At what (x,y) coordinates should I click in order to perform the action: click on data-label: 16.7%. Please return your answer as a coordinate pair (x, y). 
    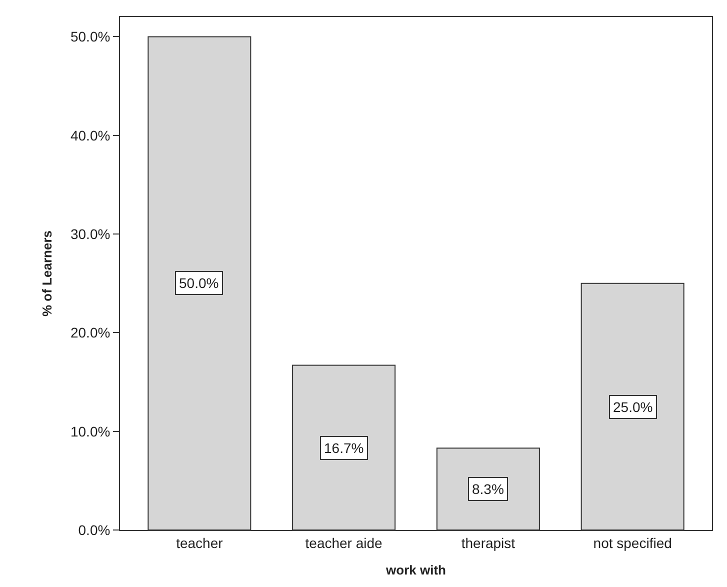
    Looking at the image, I should click on (344, 448).